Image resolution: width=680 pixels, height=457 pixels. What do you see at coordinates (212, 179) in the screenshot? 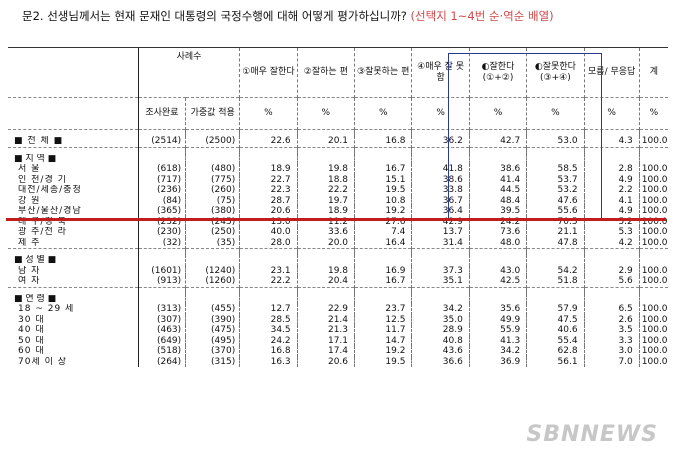
I see `count-weighted: (775)` at bounding box center [212, 179].